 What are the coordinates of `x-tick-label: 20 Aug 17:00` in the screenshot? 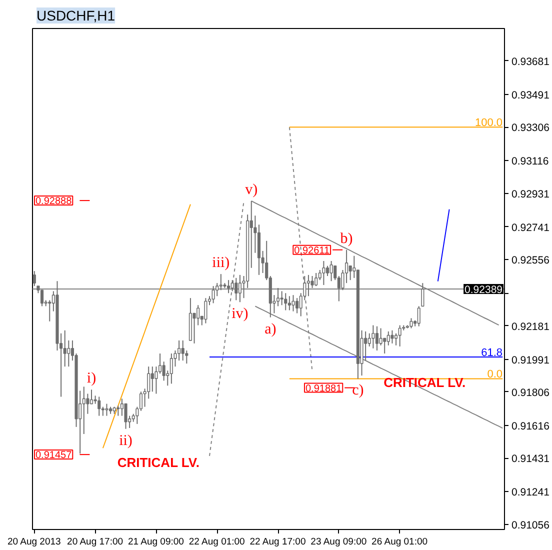 It's located at (95, 542).